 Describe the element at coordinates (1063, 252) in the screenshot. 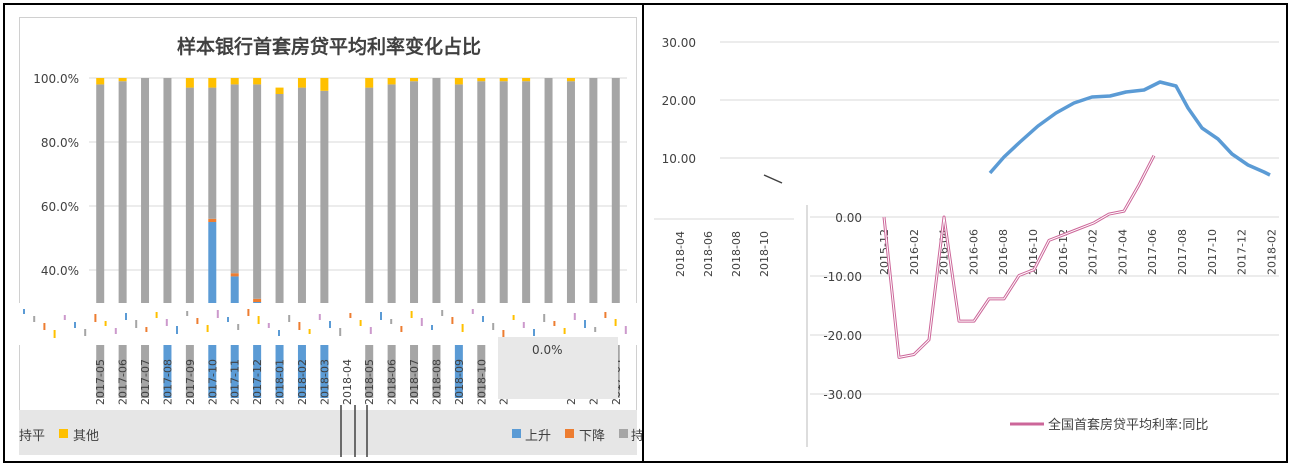

I see `x-tick-label-lower: 2016-12` at that location.